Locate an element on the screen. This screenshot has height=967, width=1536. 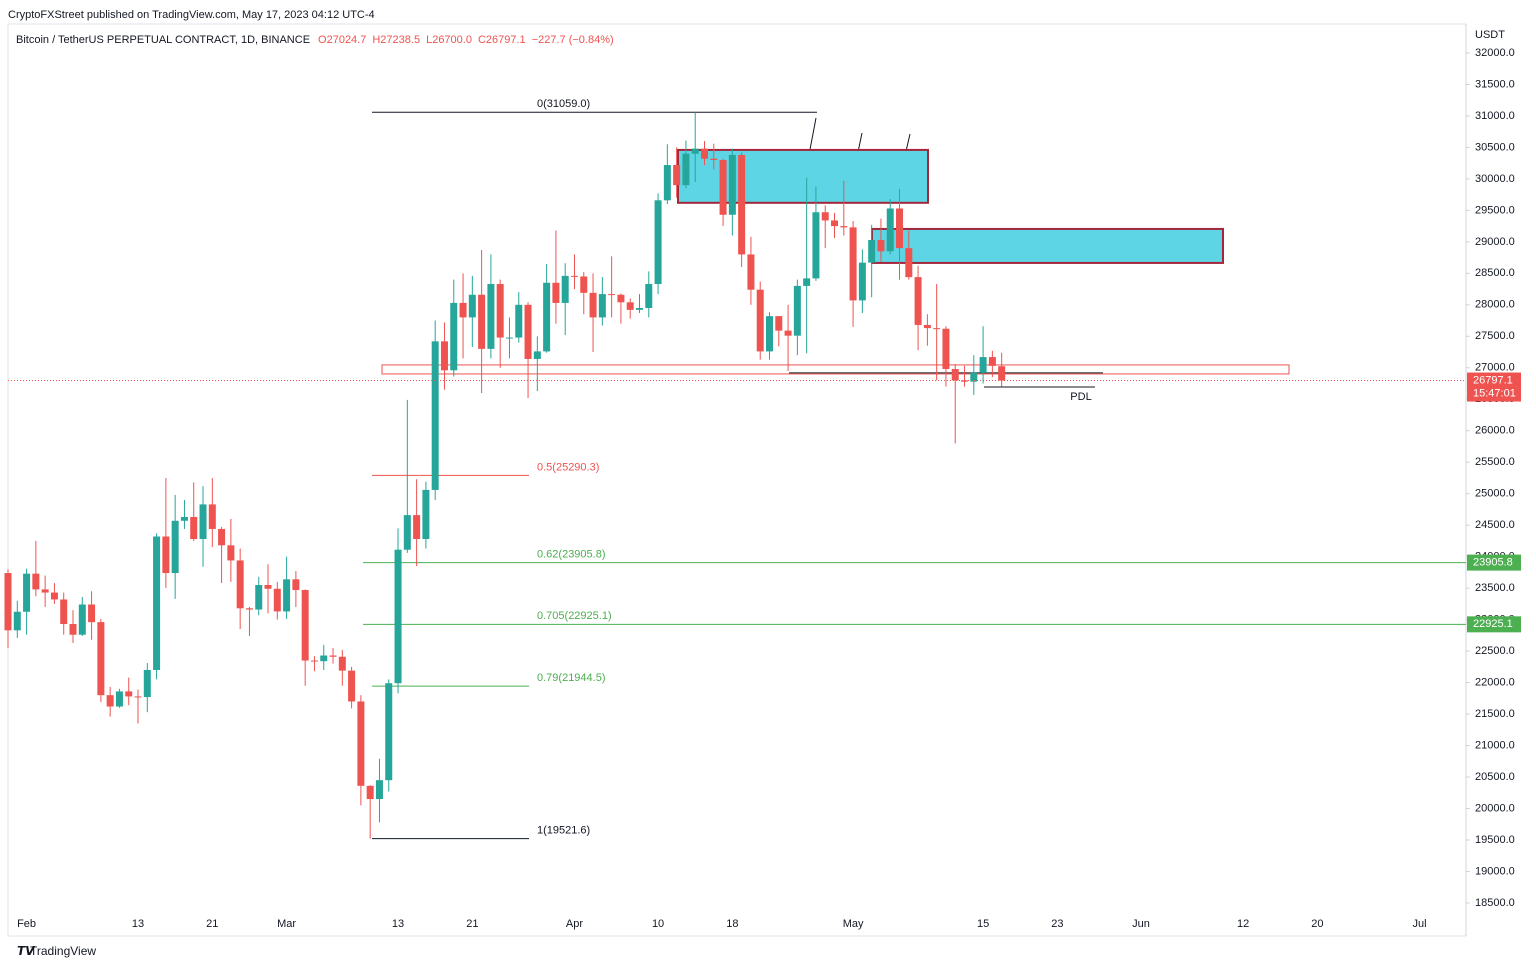
last-price-label: 26797.1 is located at coordinates (1493, 380).